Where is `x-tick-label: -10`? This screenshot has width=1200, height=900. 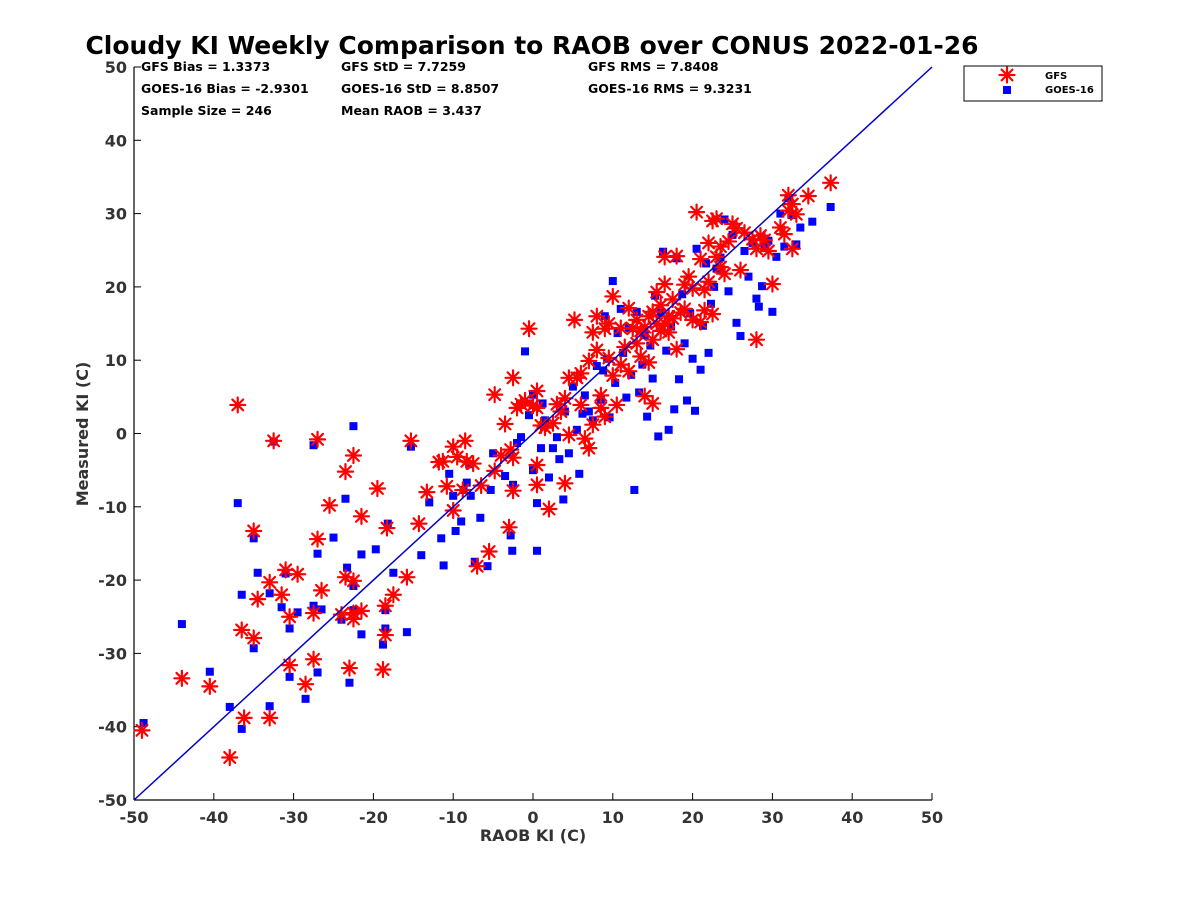 x-tick-label: -10 is located at coordinates (453, 817).